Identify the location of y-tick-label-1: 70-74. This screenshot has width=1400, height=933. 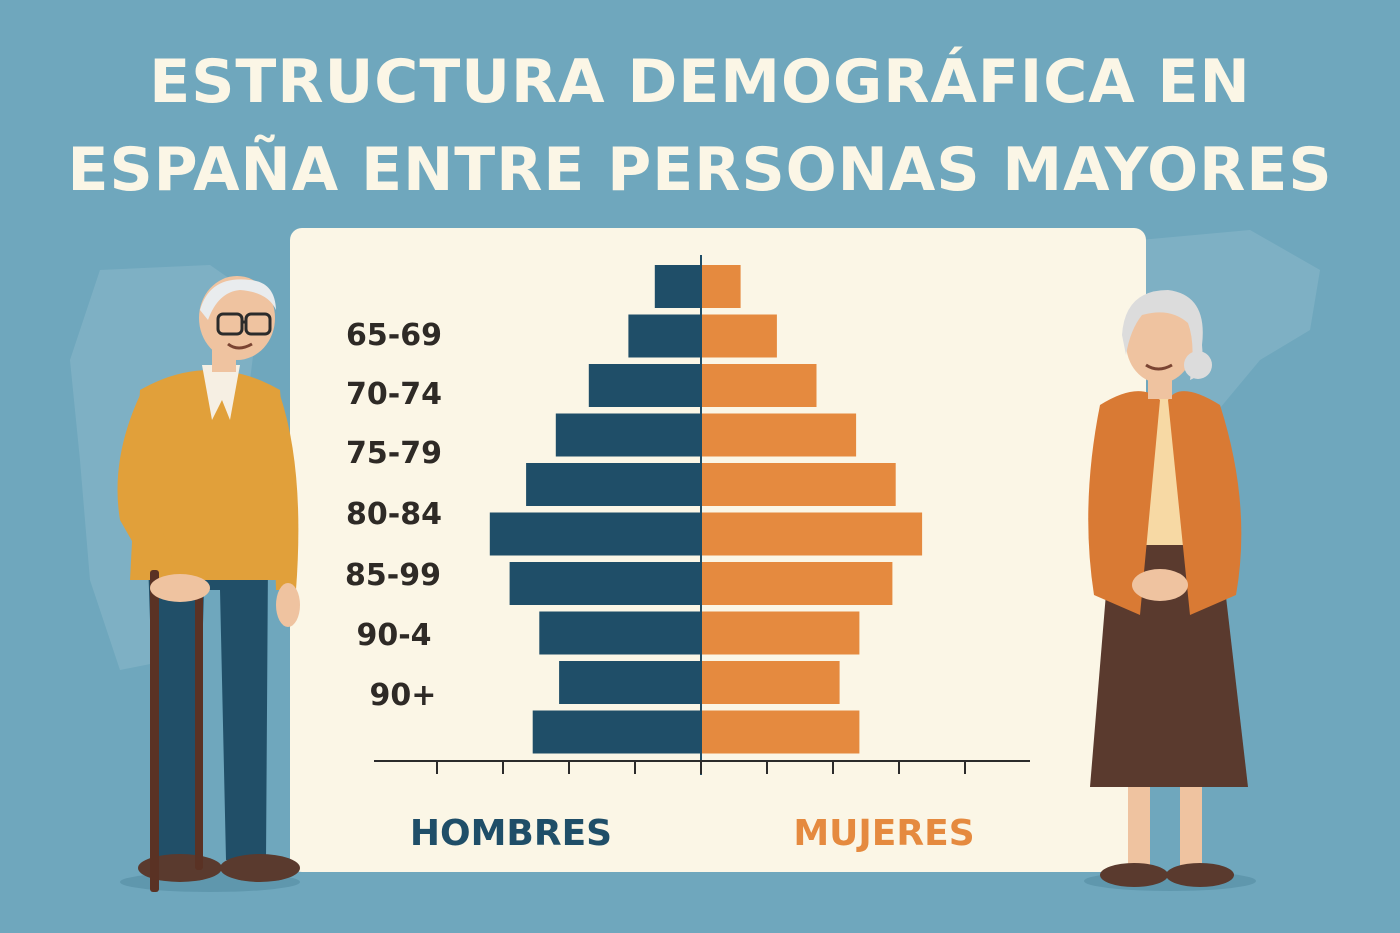
(394, 394).